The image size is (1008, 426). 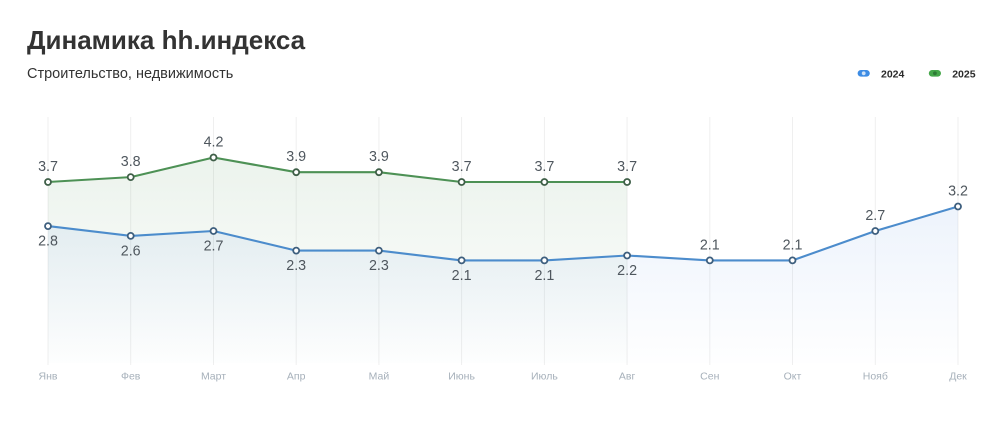 What do you see at coordinates (958, 377) in the screenshot?
I see `svg-text: Дек` at bounding box center [958, 377].